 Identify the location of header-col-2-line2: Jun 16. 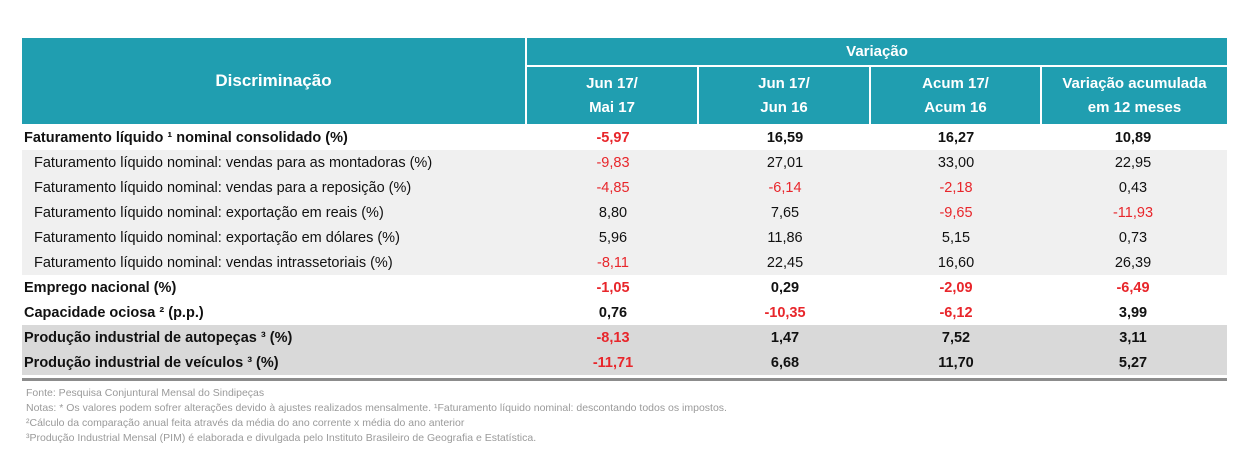
(784, 107).